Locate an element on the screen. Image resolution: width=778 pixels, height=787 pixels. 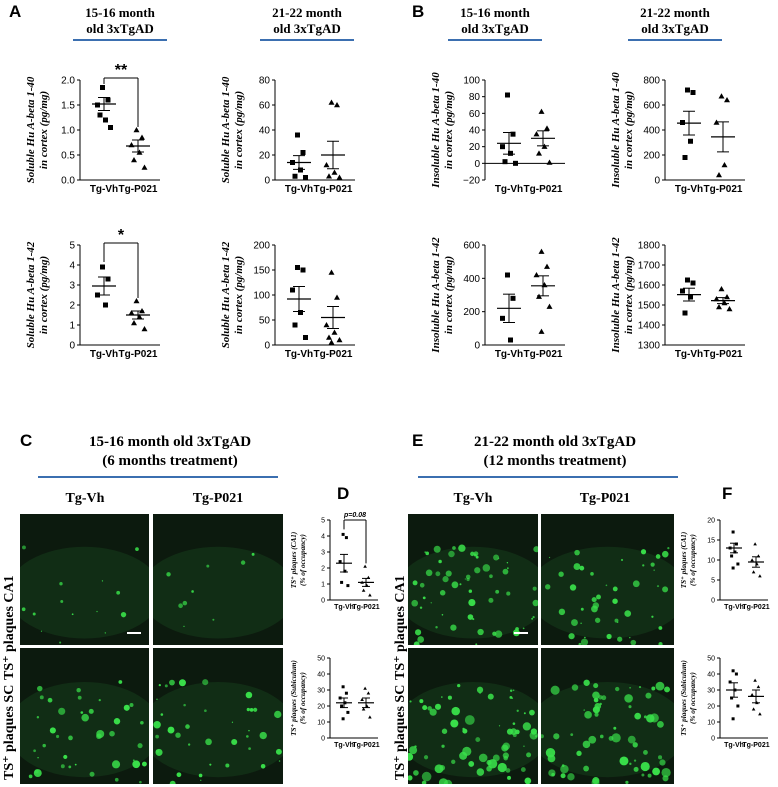
y-tick-label: 2 is located at coordinates (323, 568).